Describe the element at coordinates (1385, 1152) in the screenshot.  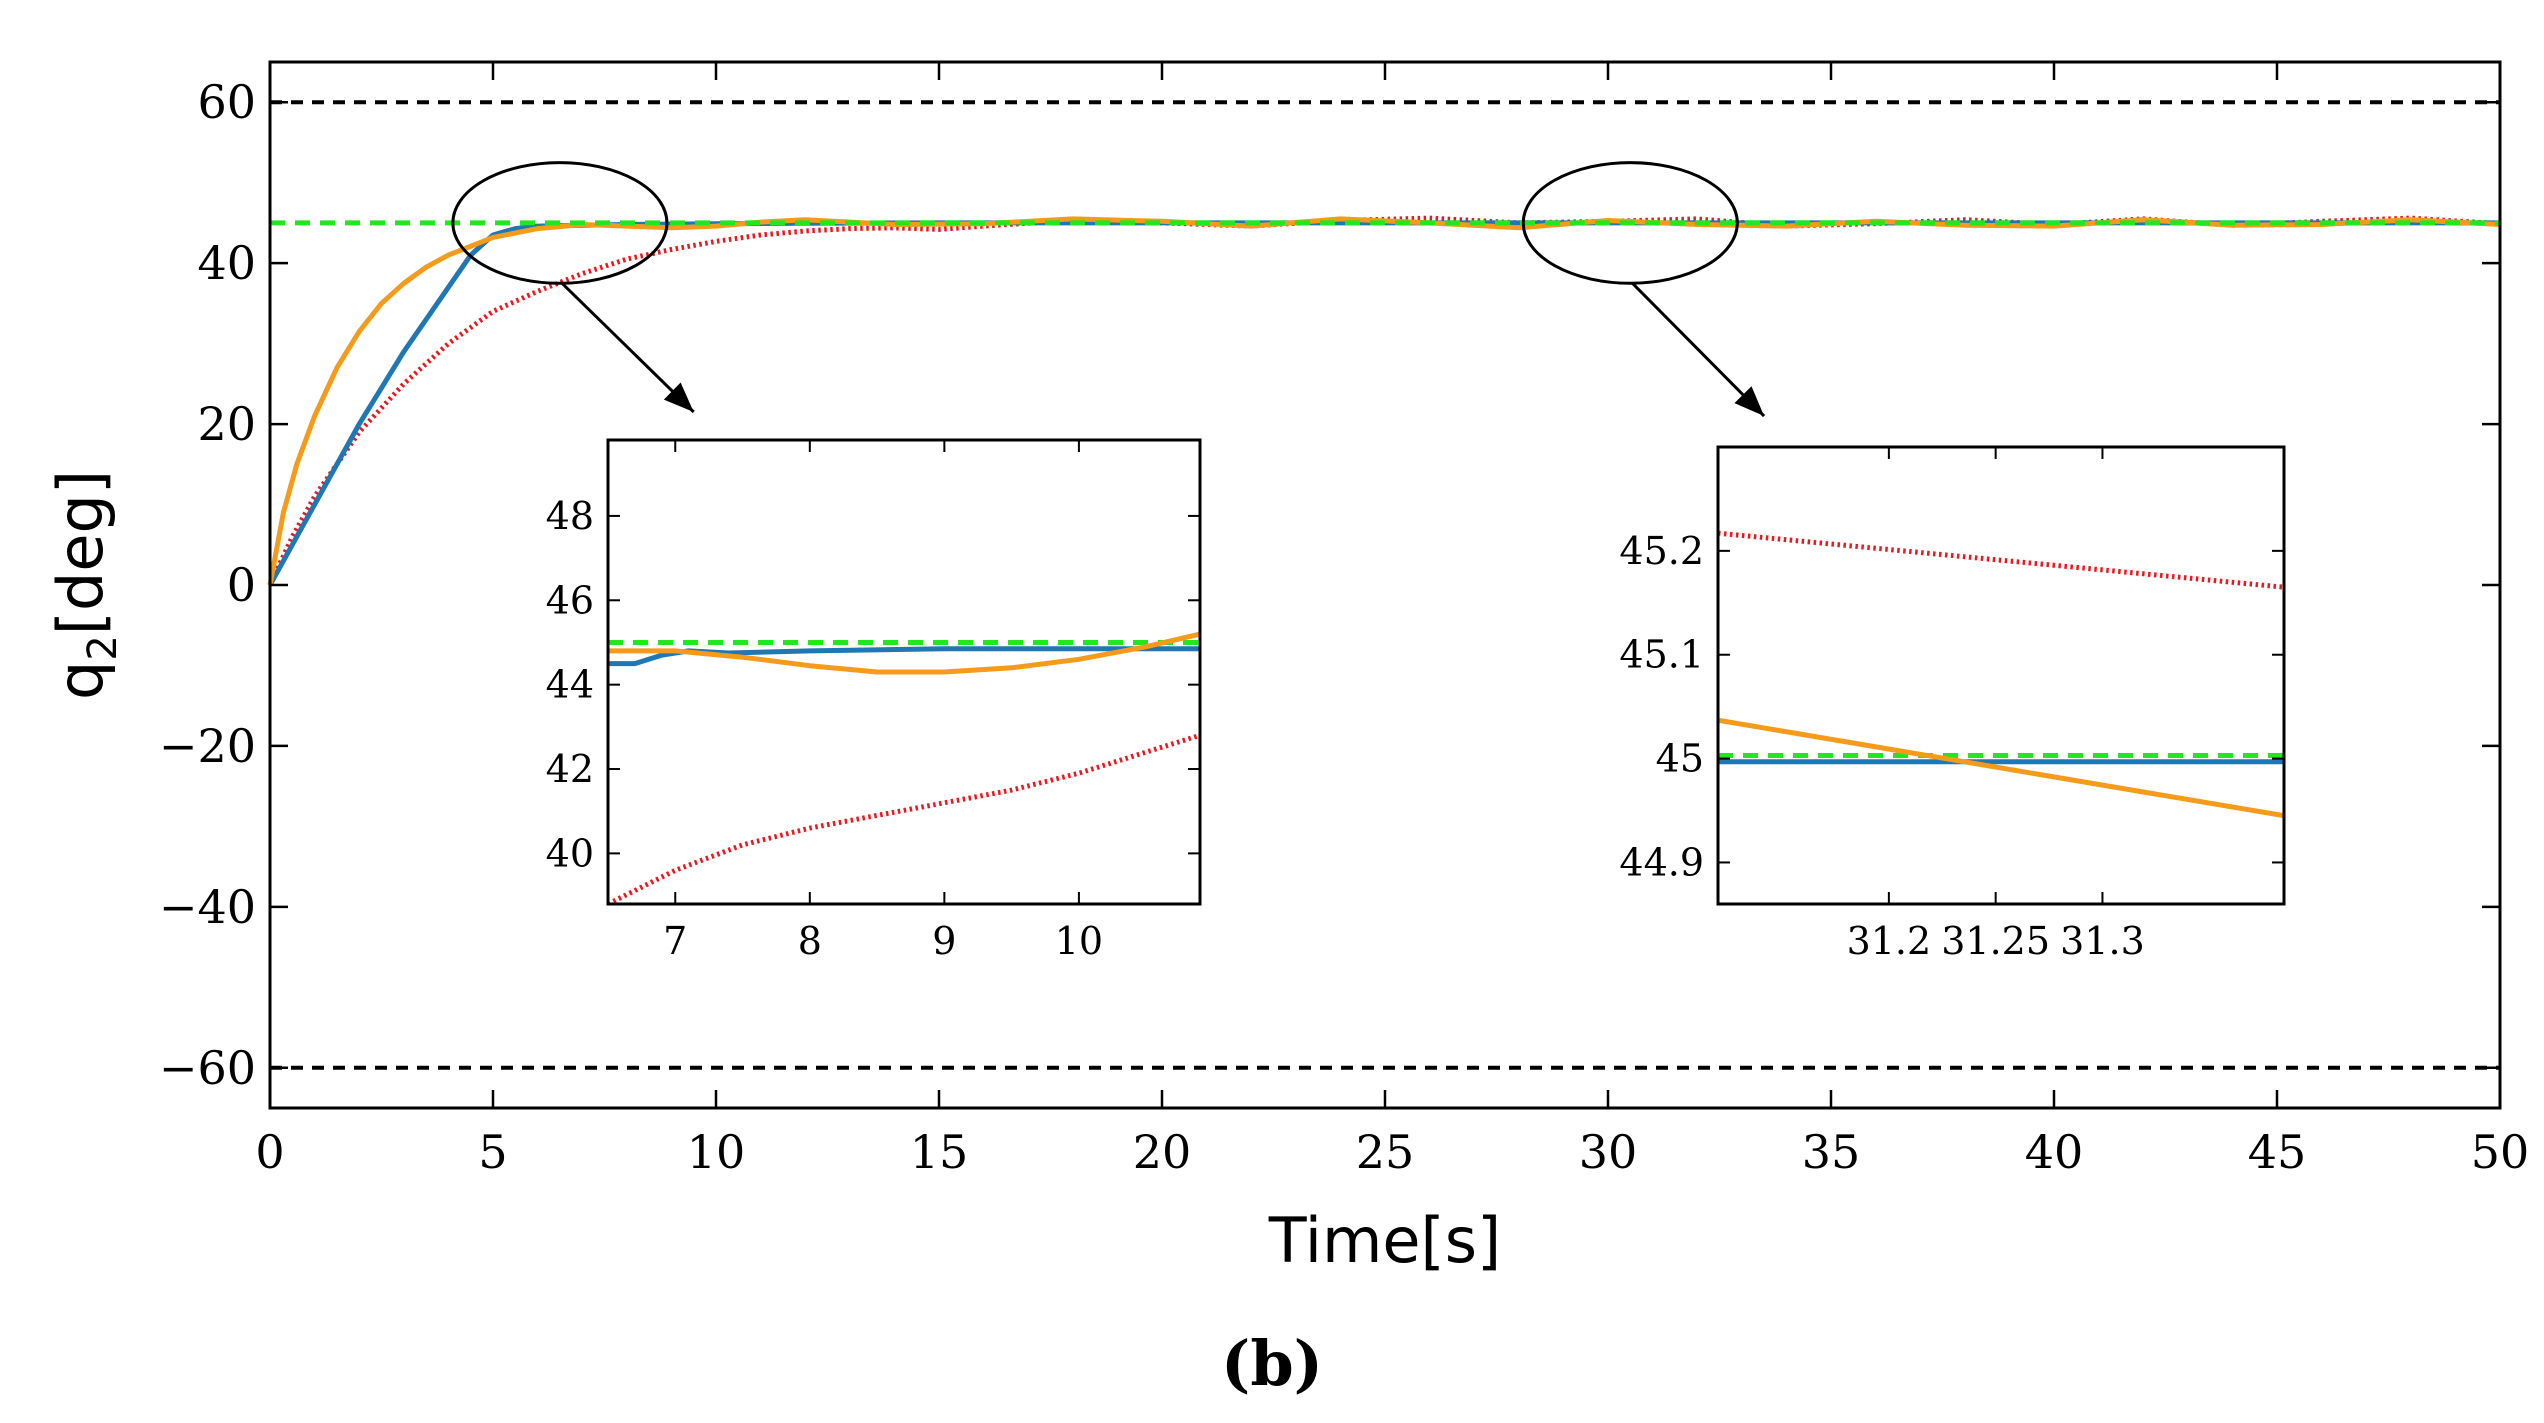
I see `x-tick-label: 25` at that location.